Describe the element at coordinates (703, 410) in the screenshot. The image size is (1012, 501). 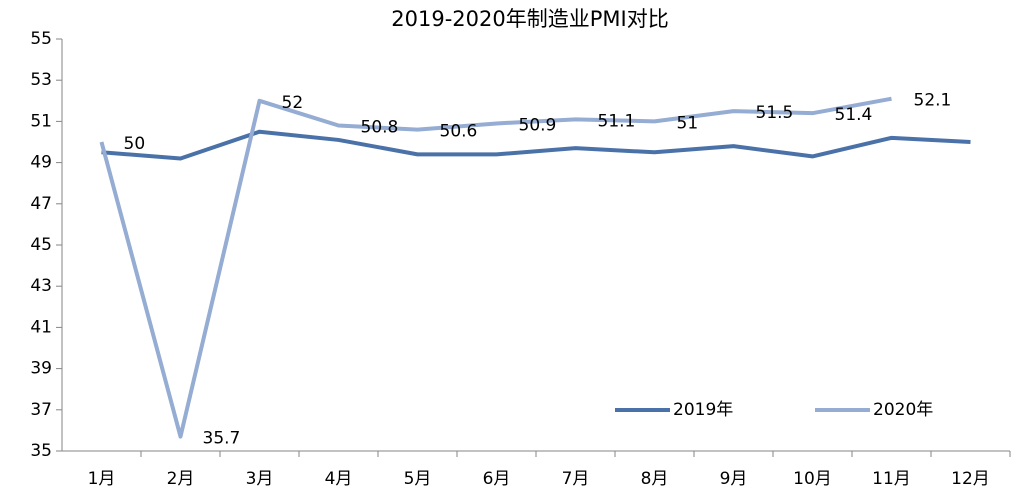
I see `legend-label: 2019年` at that location.